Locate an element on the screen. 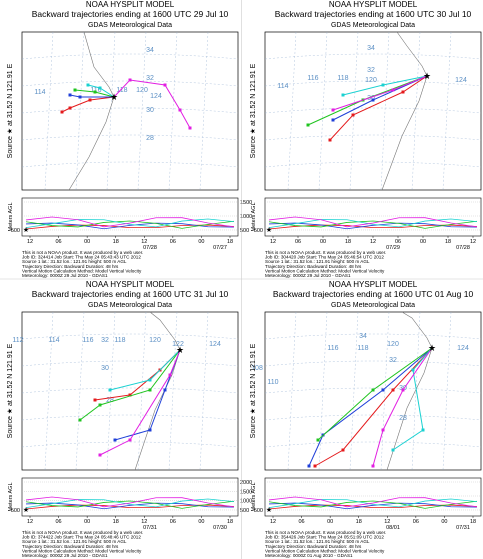 This screenshot has width=483, height=559. date-label: 07/31 is located at coordinates (463, 528).